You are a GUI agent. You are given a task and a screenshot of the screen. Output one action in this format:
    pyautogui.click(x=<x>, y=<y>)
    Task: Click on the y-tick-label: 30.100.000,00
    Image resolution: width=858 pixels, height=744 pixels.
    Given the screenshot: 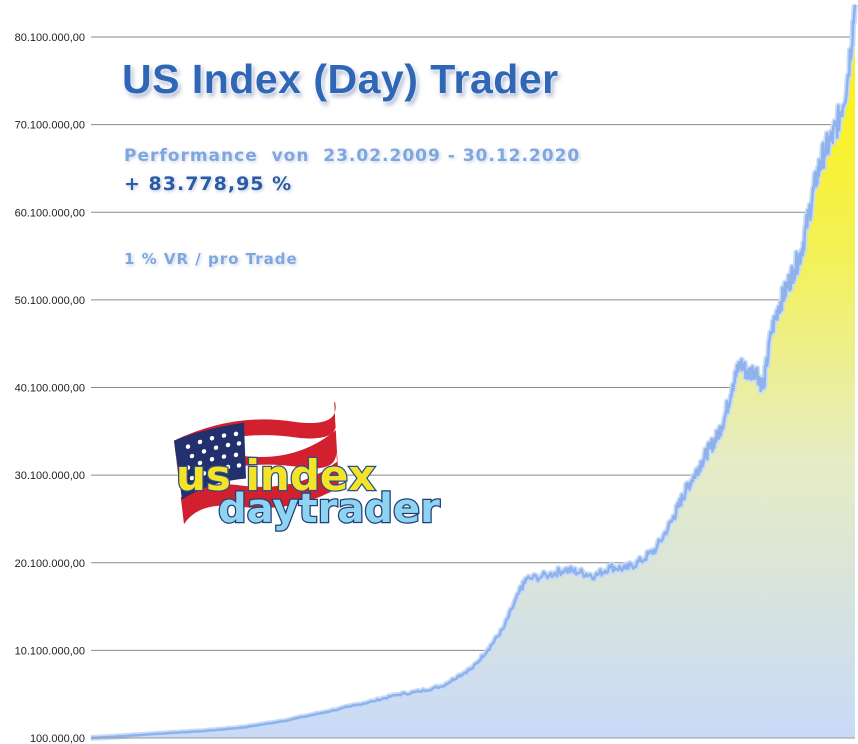 What is the action you would take?
    pyautogui.click(x=50, y=476)
    